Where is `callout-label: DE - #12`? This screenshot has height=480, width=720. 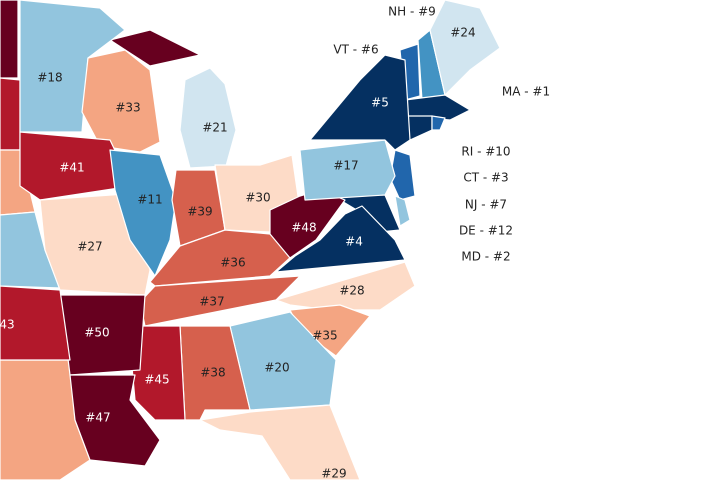
callout-label: DE - #12 is located at coordinates (486, 231).